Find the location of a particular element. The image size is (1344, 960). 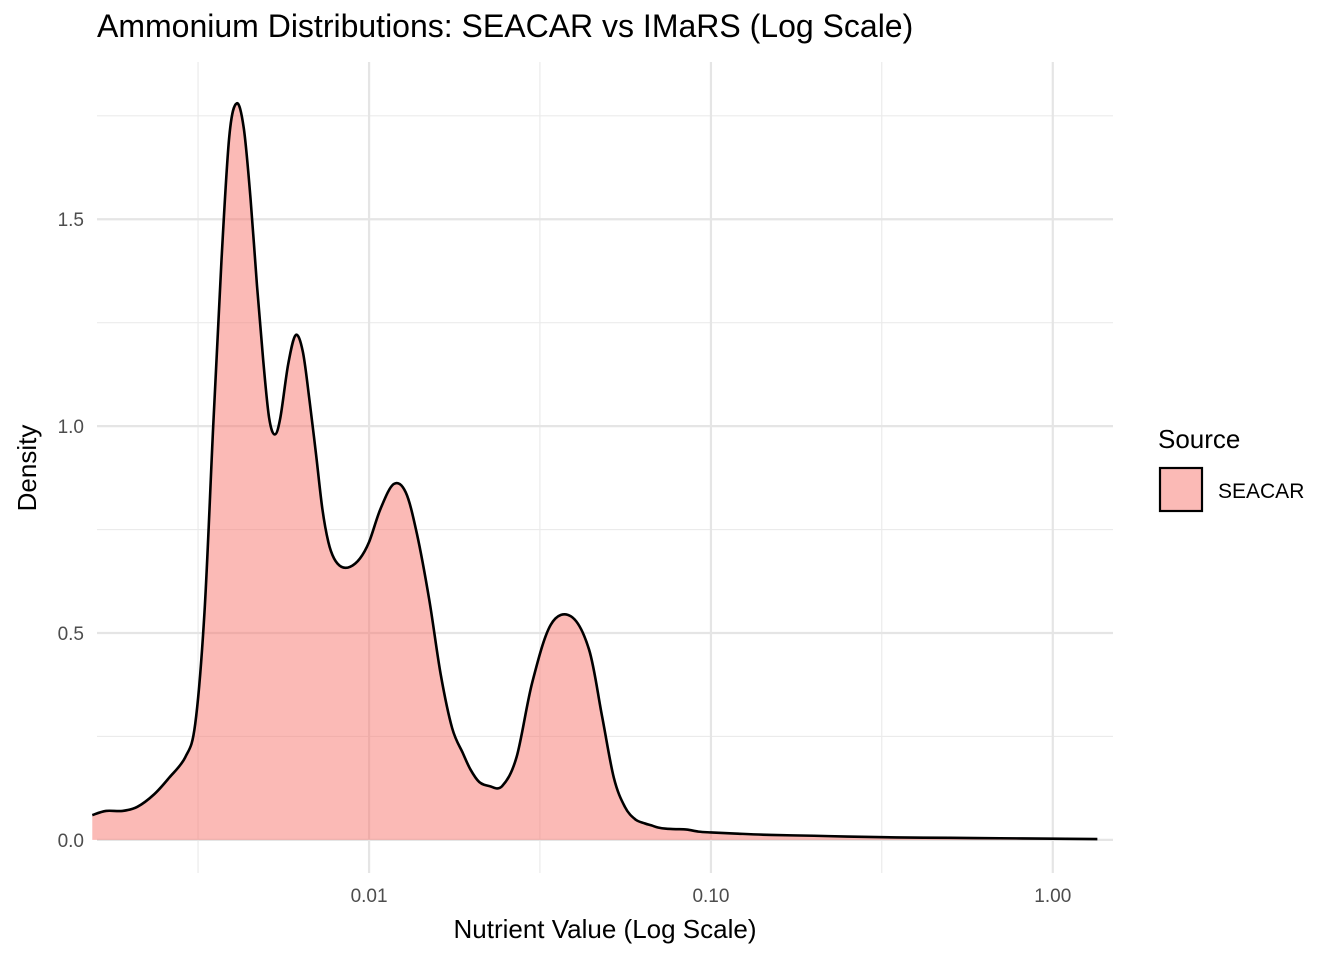

legend-label-seacar: SEACAR is located at coordinates (1261, 491).